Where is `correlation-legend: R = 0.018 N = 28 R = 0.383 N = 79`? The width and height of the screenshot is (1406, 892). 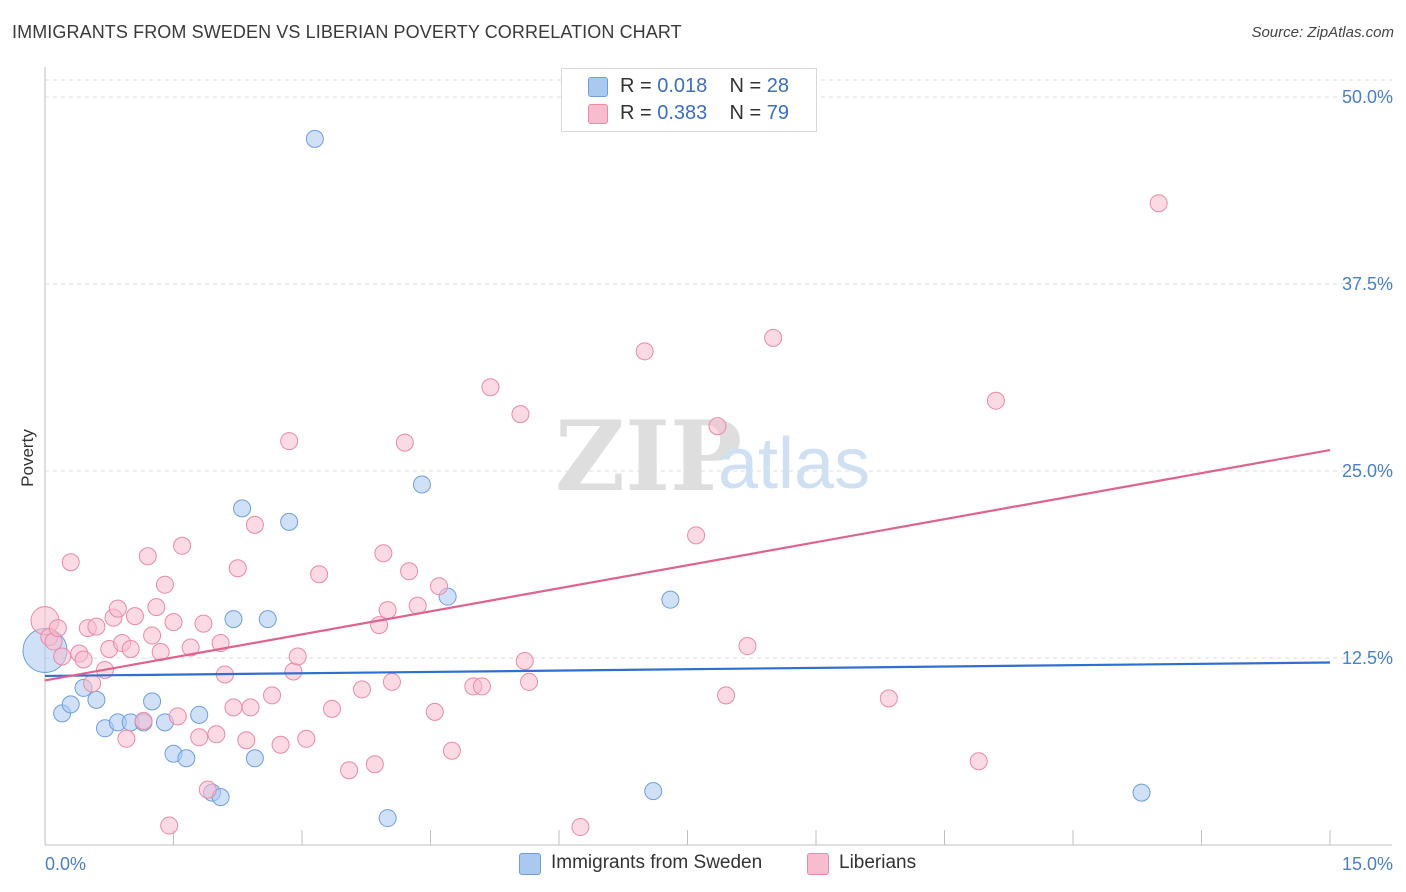 correlation-legend: R = 0.018 N = 28 R = 0.383 N = 79 is located at coordinates (689, 100).